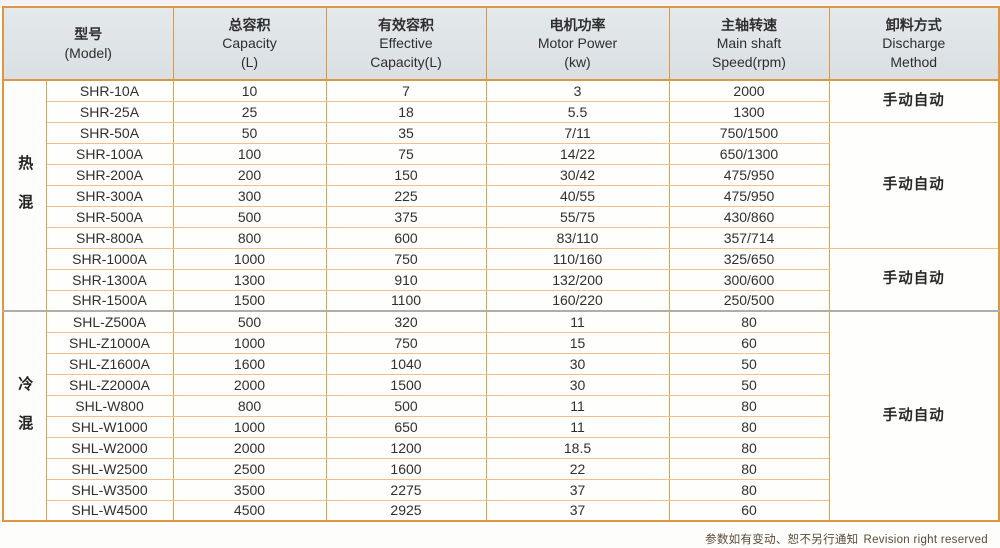 This screenshot has width=1000, height=548. I want to click on model-cell: SHR-1500A, so click(109, 300).